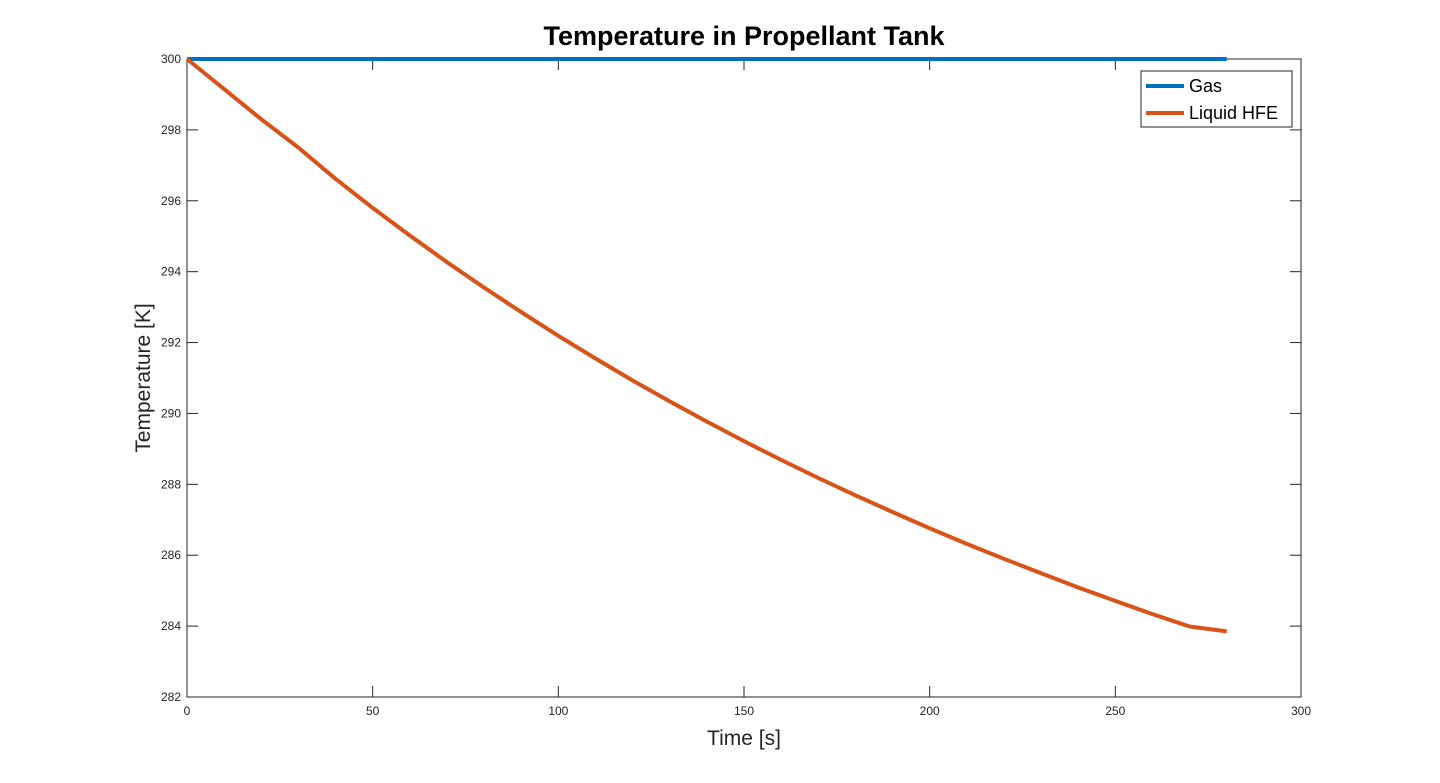 The width and height of the screenshot is (1440, 783). Describe the element at coordinates (1301, 711) in the screenshot. I see `x-tick-label: 300` at that location.